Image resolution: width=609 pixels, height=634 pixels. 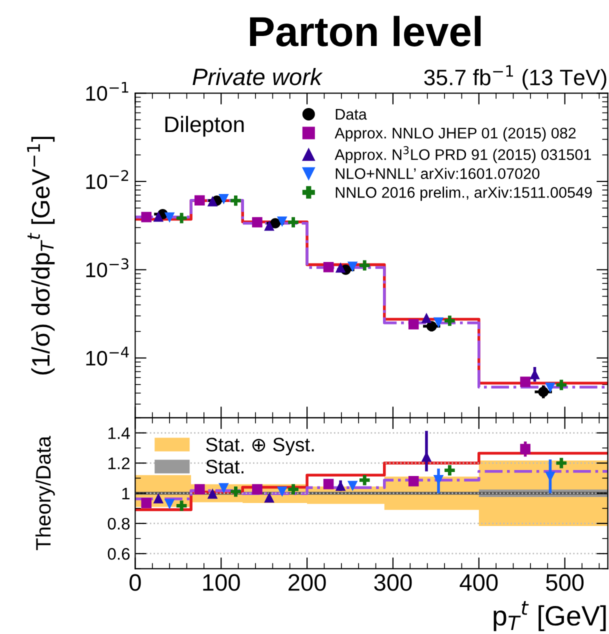 I want to click on y-tick-label: 10$^{−1}$, so click(x=107, y=91).